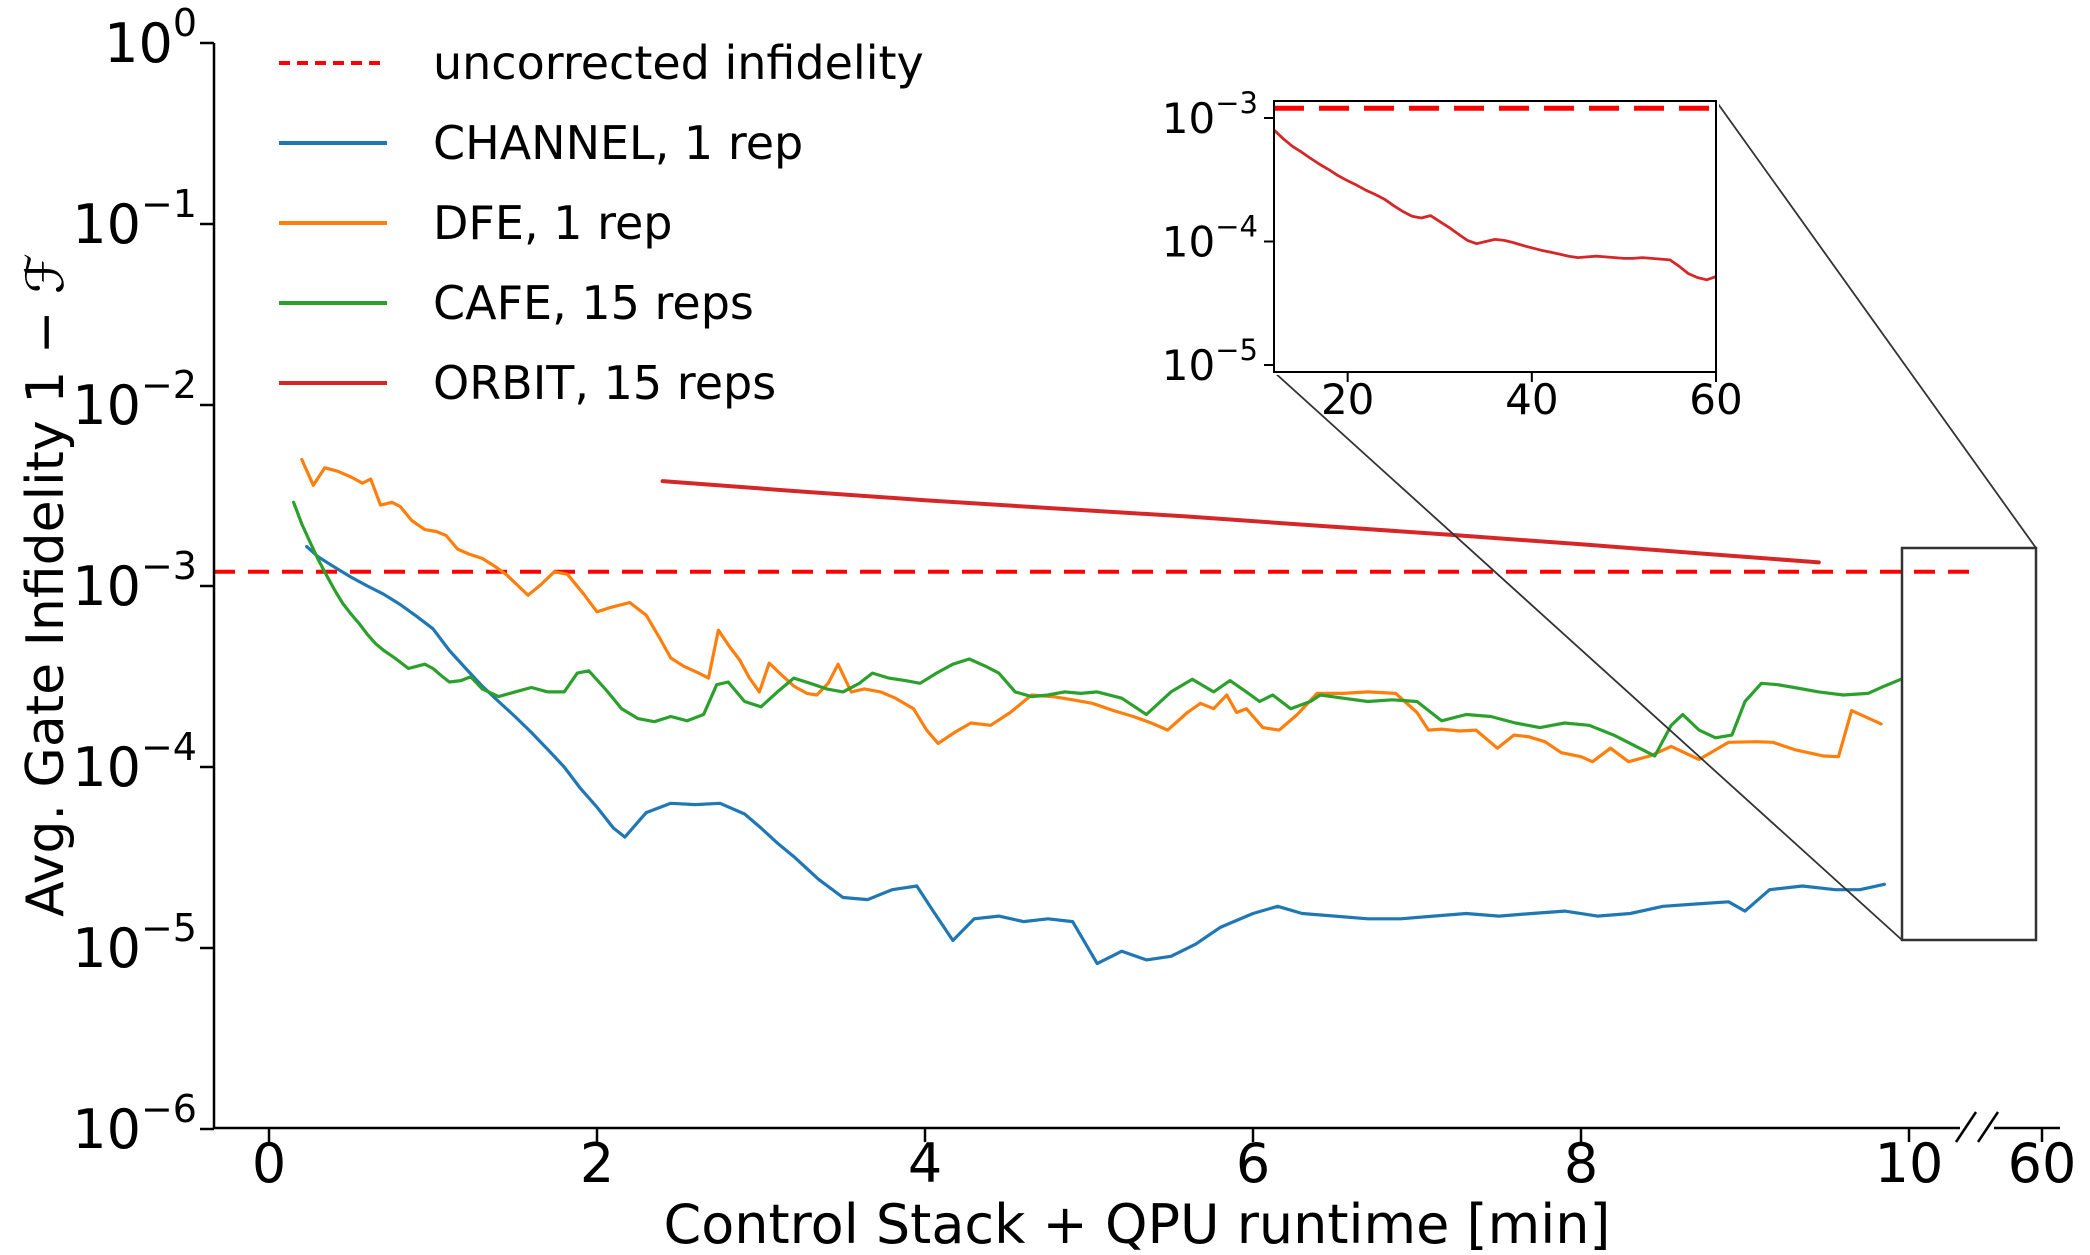 The height and width of the screenshot is (1255, 2090). What do you see at coordinates (1909, 1163) in the screenshot?
I see `x-tick-label: 10` at bounding box center [1909, 1163].